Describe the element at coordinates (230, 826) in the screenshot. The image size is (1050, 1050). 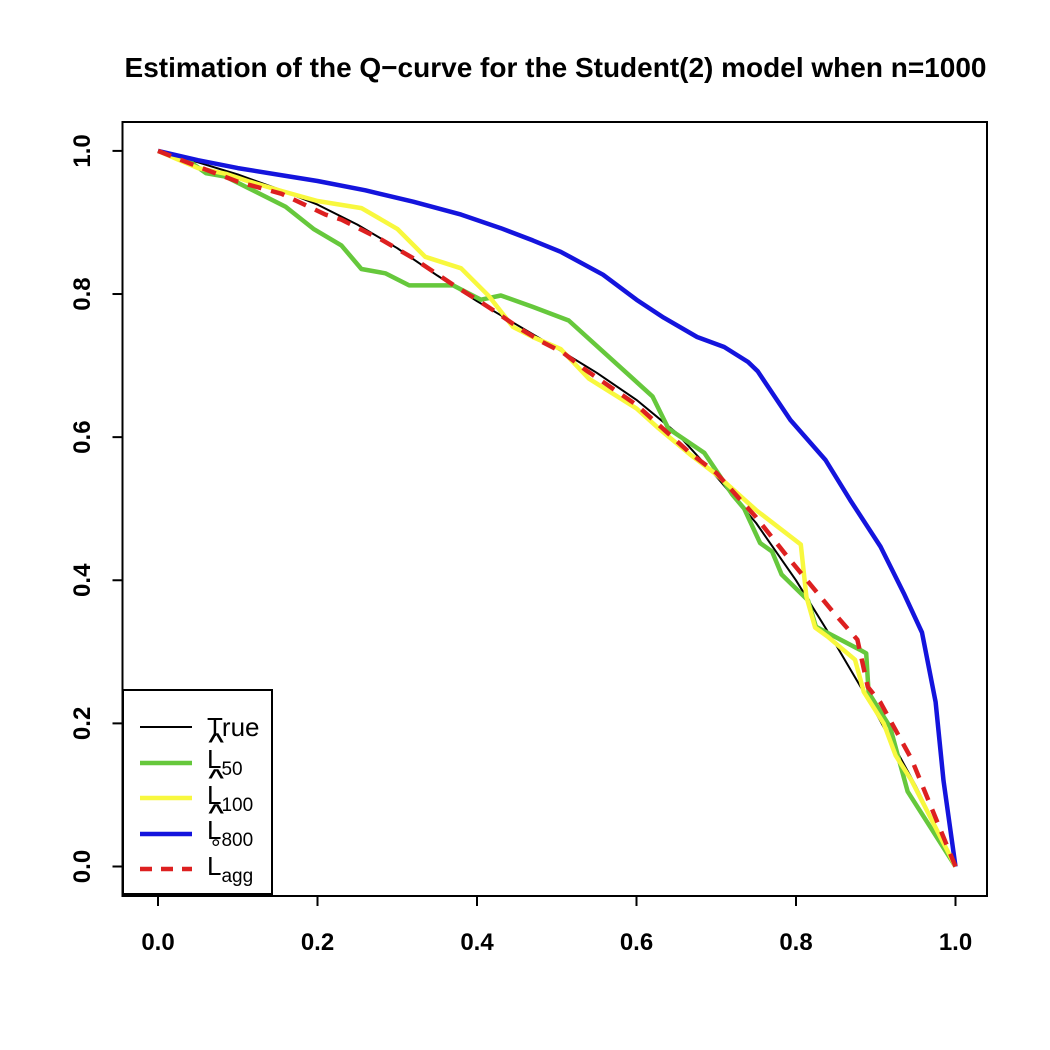
I see `legend-label-L800: L ^ 800` at that location.